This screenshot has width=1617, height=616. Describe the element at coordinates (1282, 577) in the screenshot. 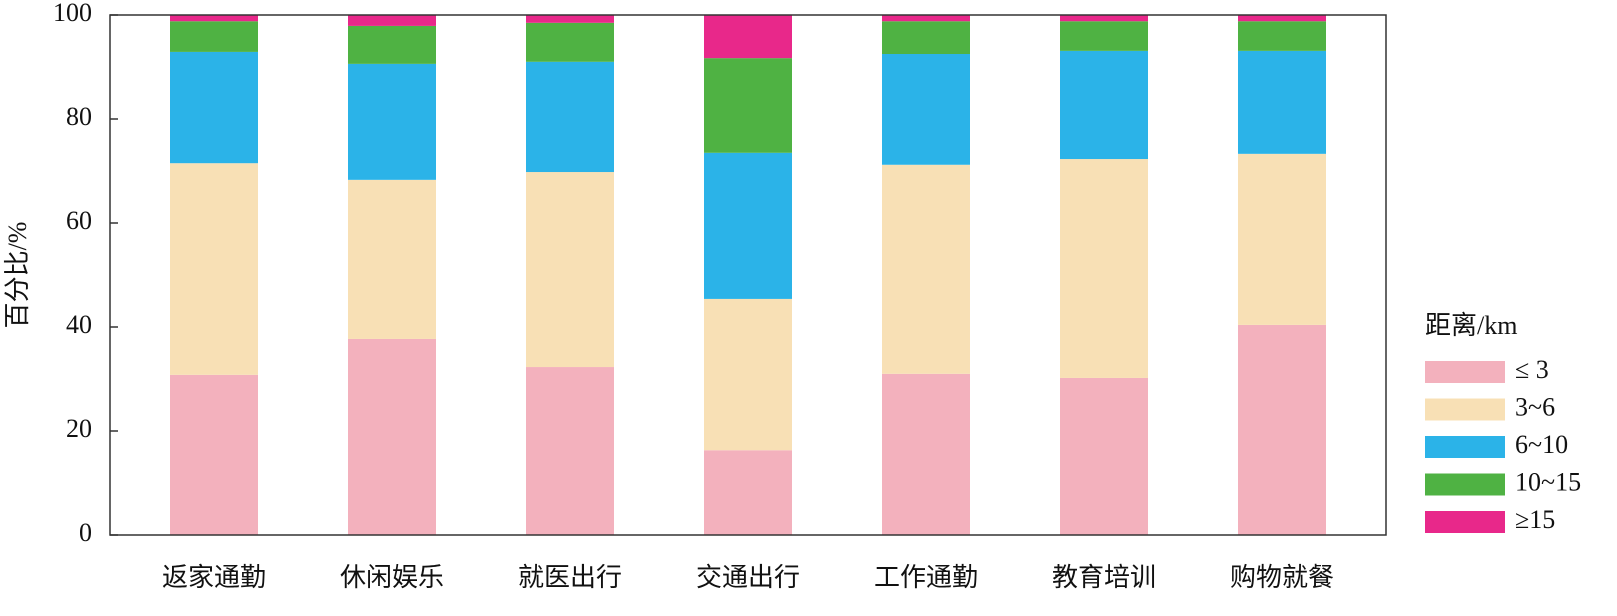

I see `x-tick-label: 购物就餐` at that location.